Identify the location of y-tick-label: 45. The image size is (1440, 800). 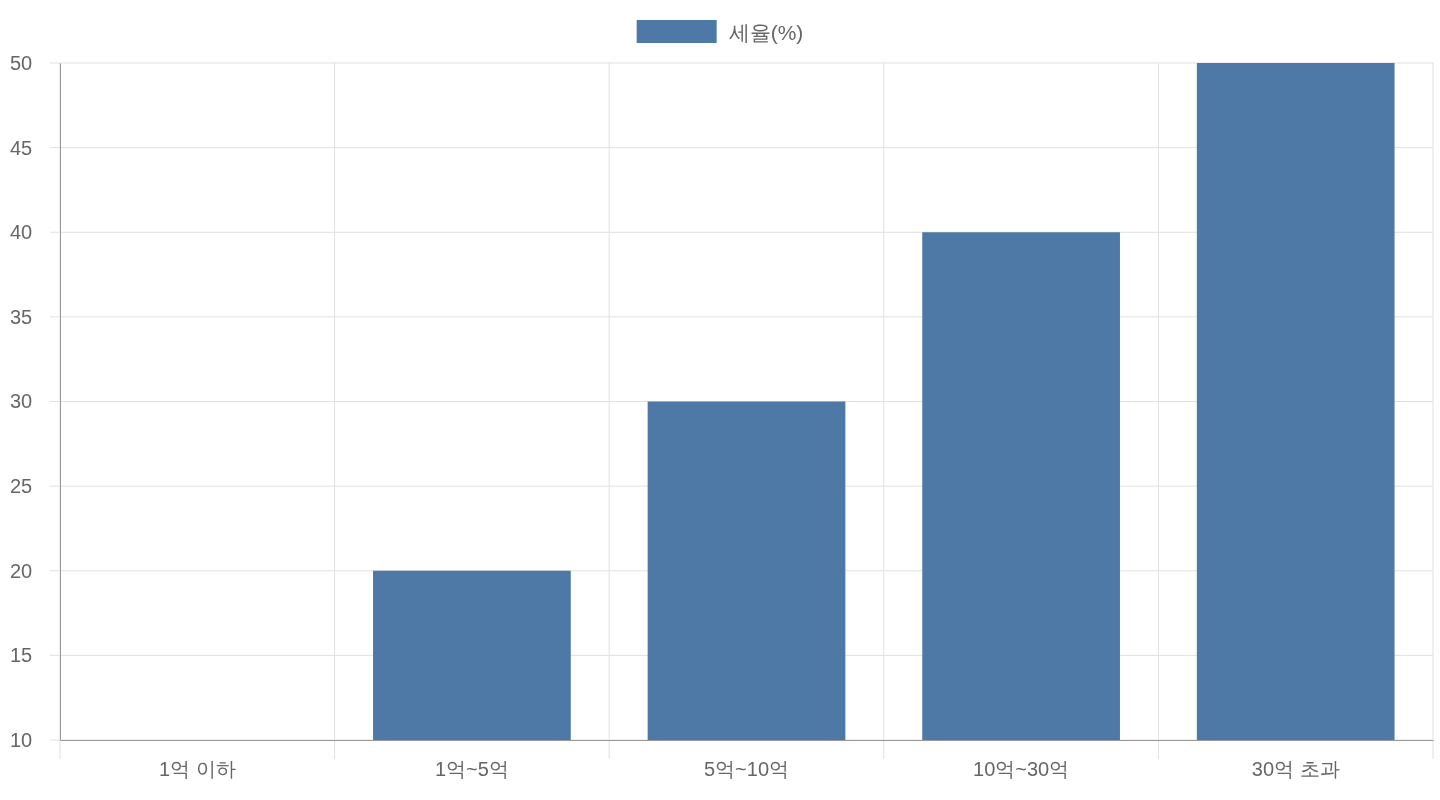
(21, 147).